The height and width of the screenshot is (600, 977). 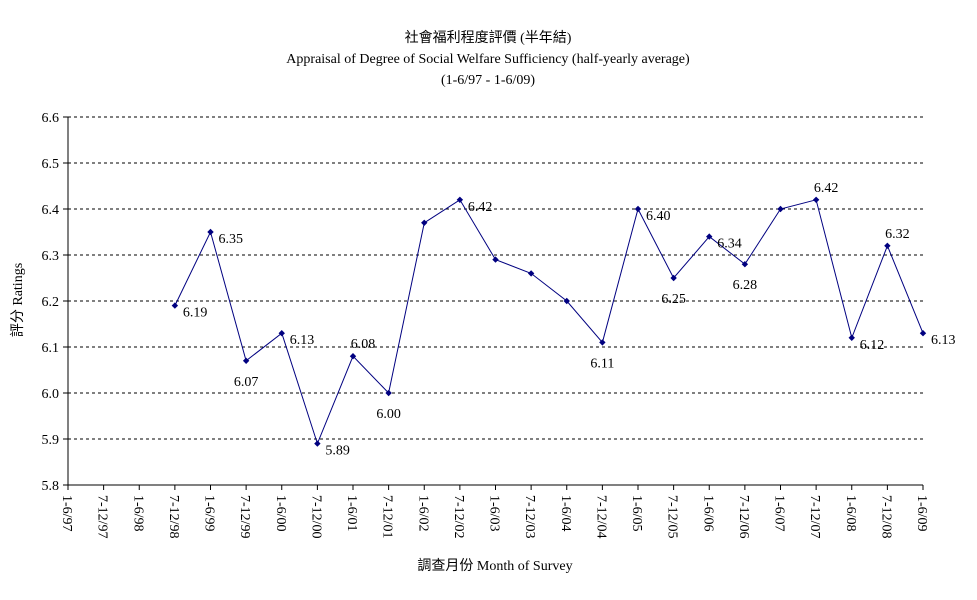 What do you see at coordinates (51, 486) in the screenshot?
I see `y-tick-label: 5.8` at bounding box center [51, 486].